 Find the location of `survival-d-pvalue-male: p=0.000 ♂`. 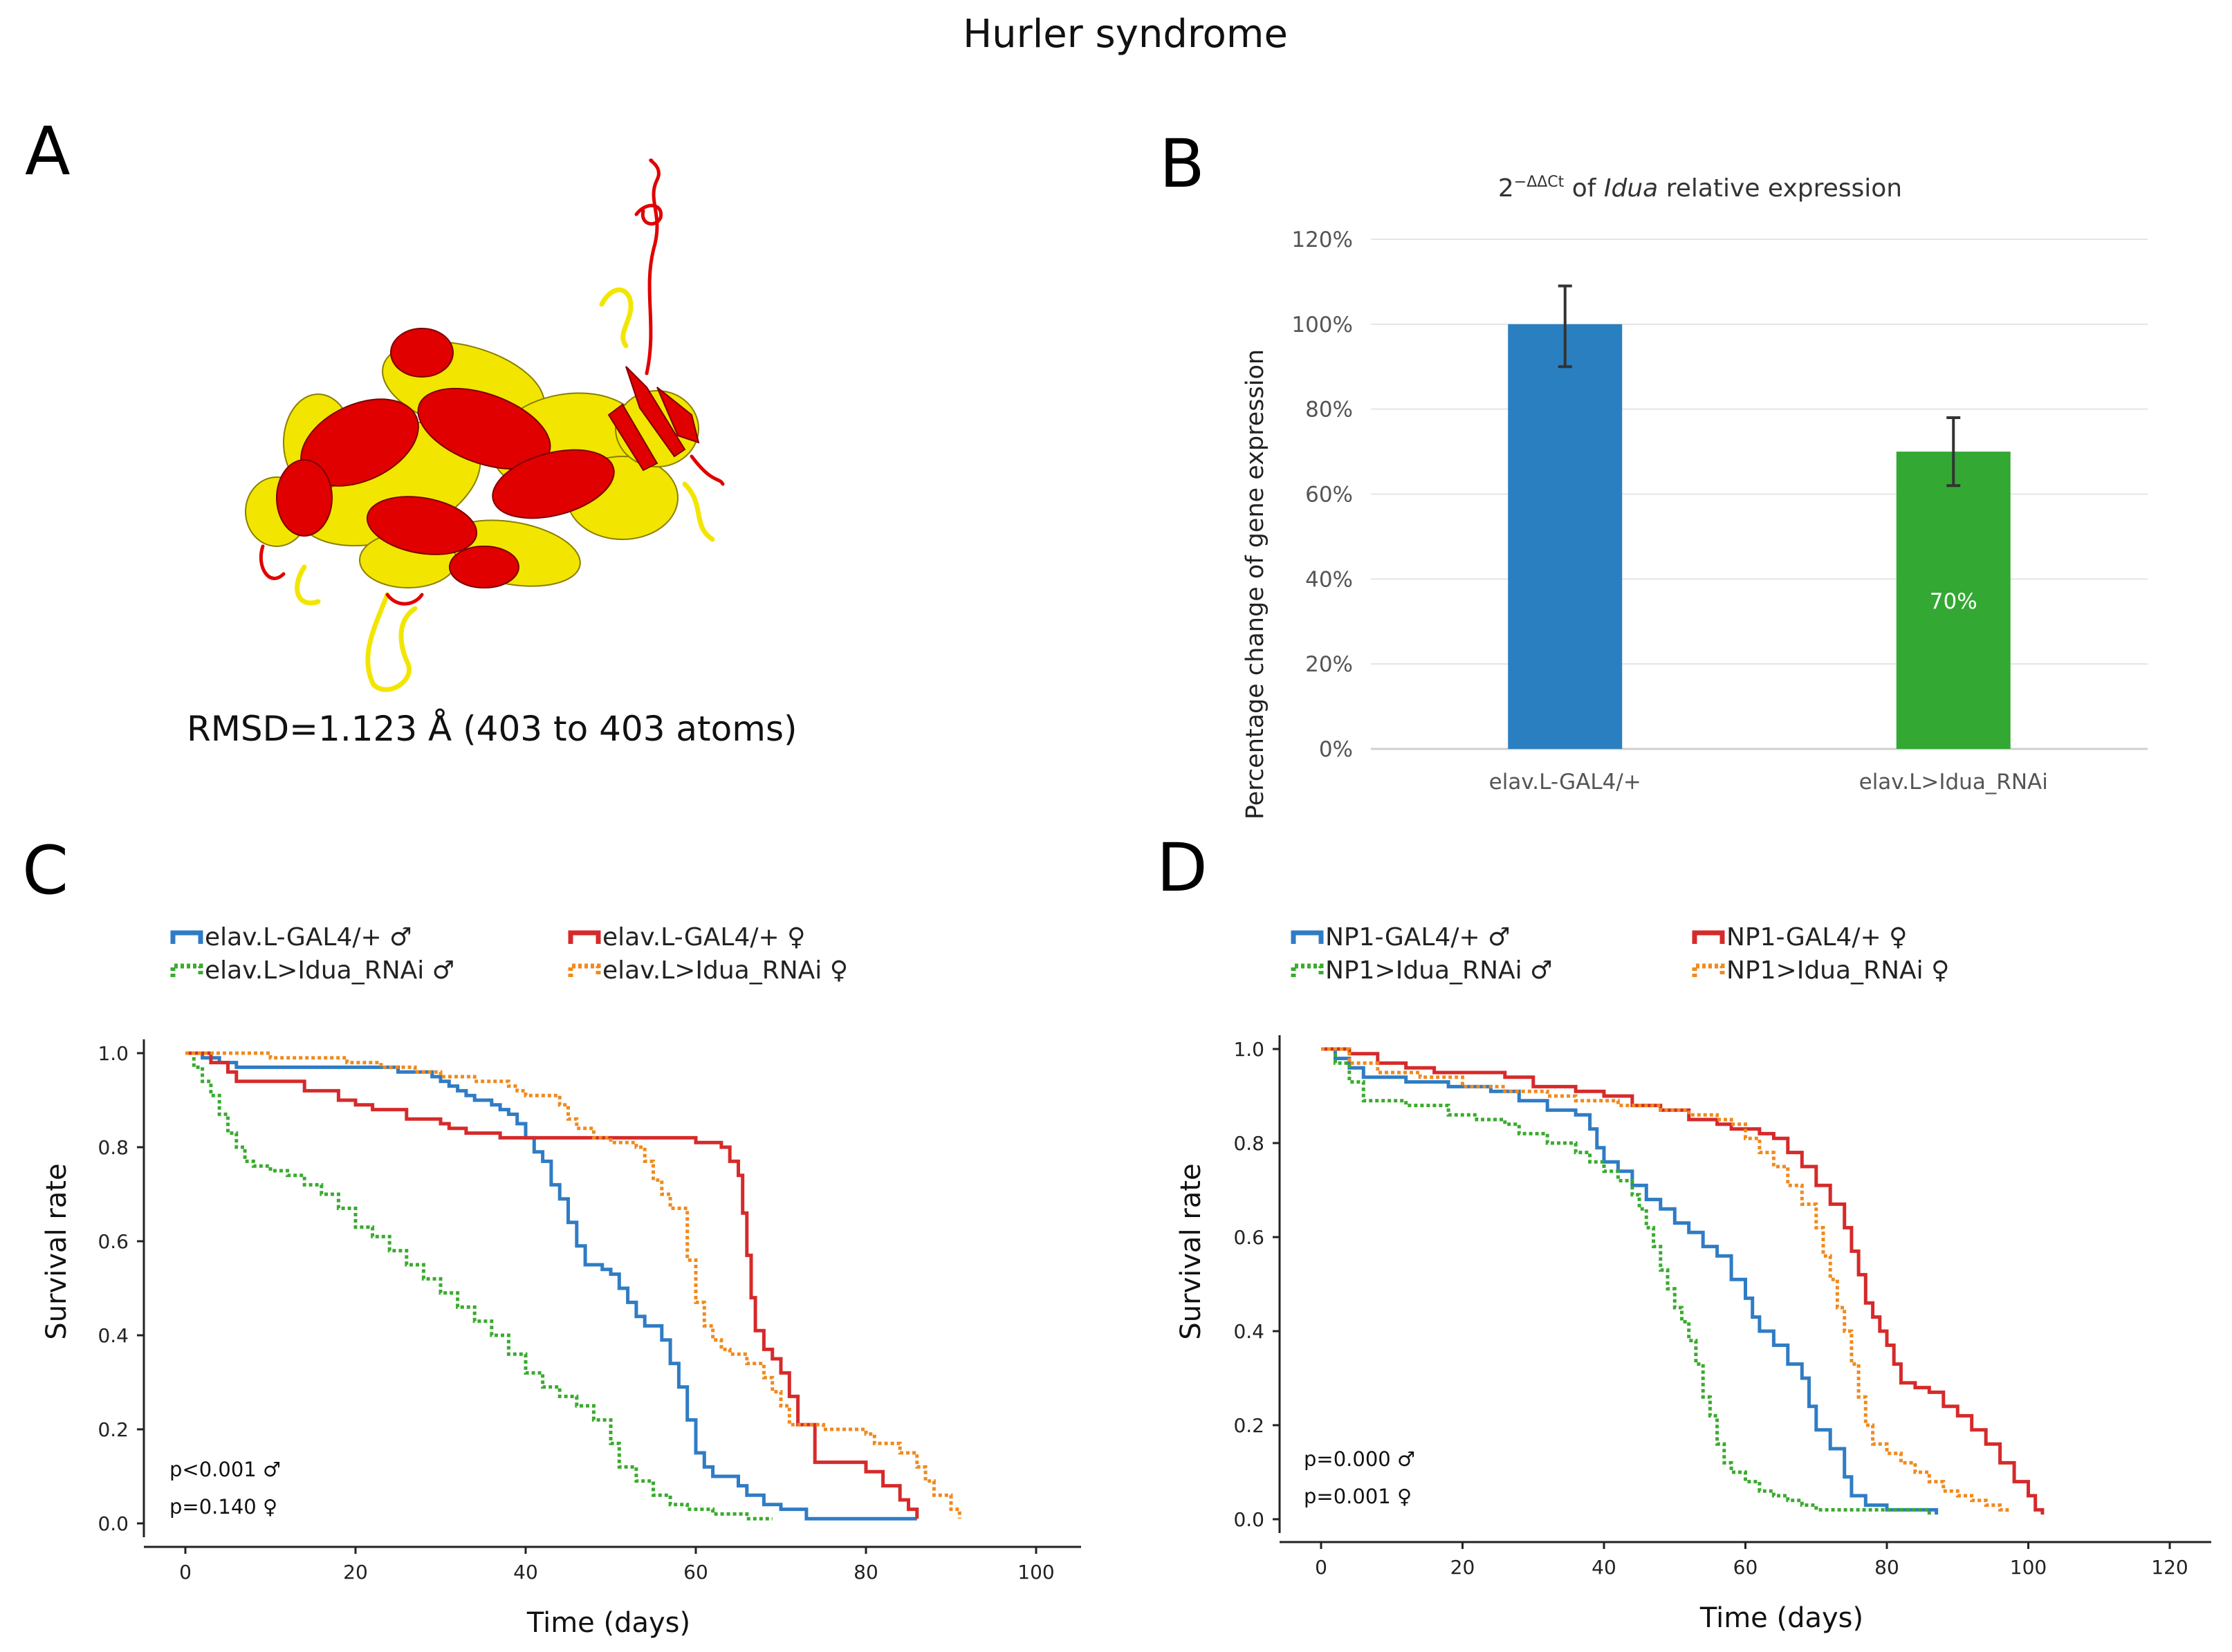

survival-d-pvalue-male: p=0.000 ♂ is located at coordinates (1359, 1459).